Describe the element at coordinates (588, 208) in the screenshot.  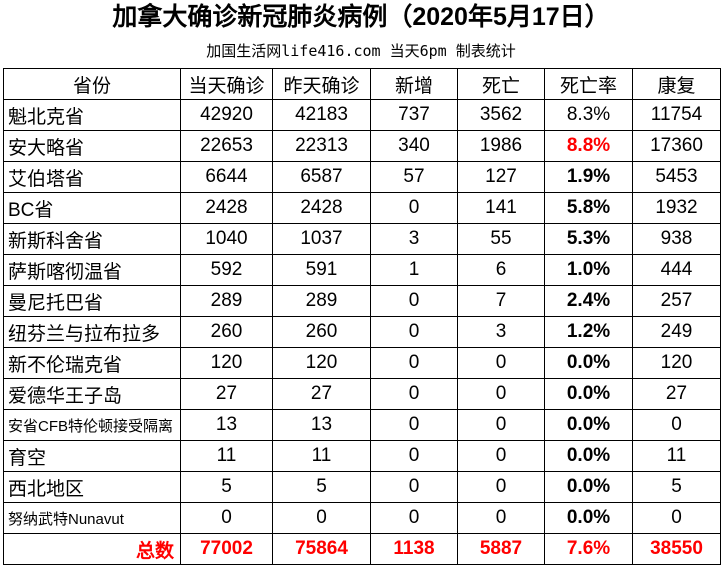
I see `rate-cell: 5.8%` at that location.